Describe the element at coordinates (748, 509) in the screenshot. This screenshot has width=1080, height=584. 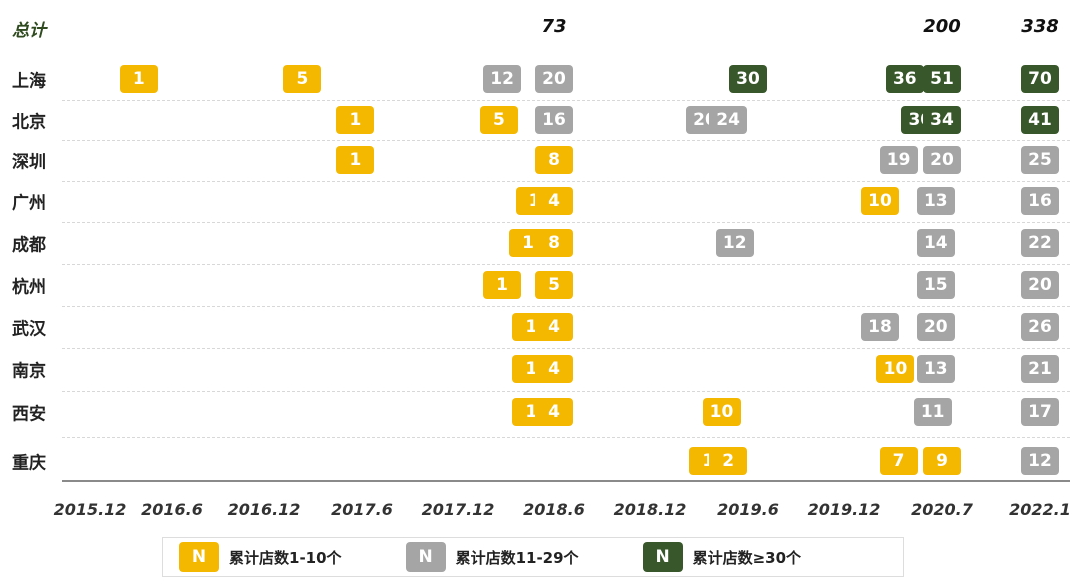
I see `x-tick-label: 2019.6` at that location.